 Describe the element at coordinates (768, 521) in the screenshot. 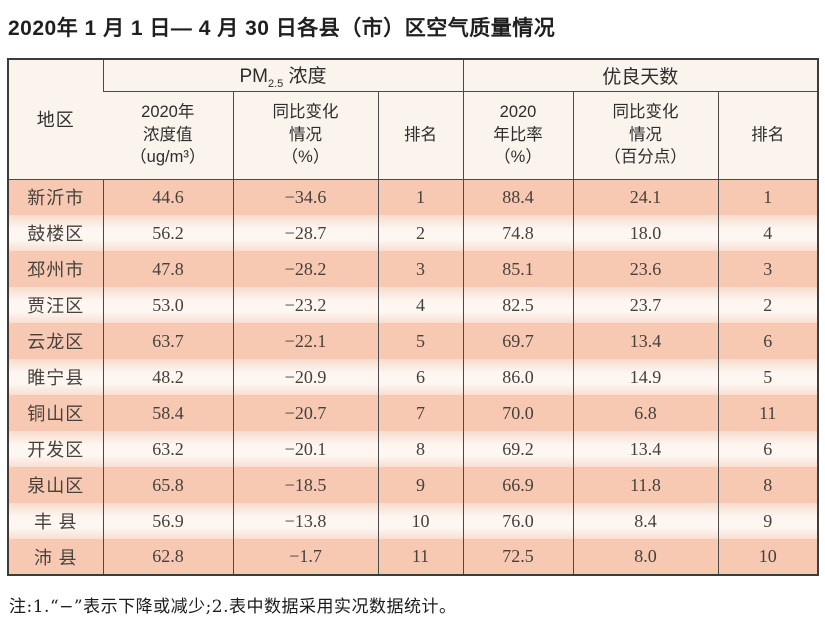

I see `good-rank-cell: 9` at that location.